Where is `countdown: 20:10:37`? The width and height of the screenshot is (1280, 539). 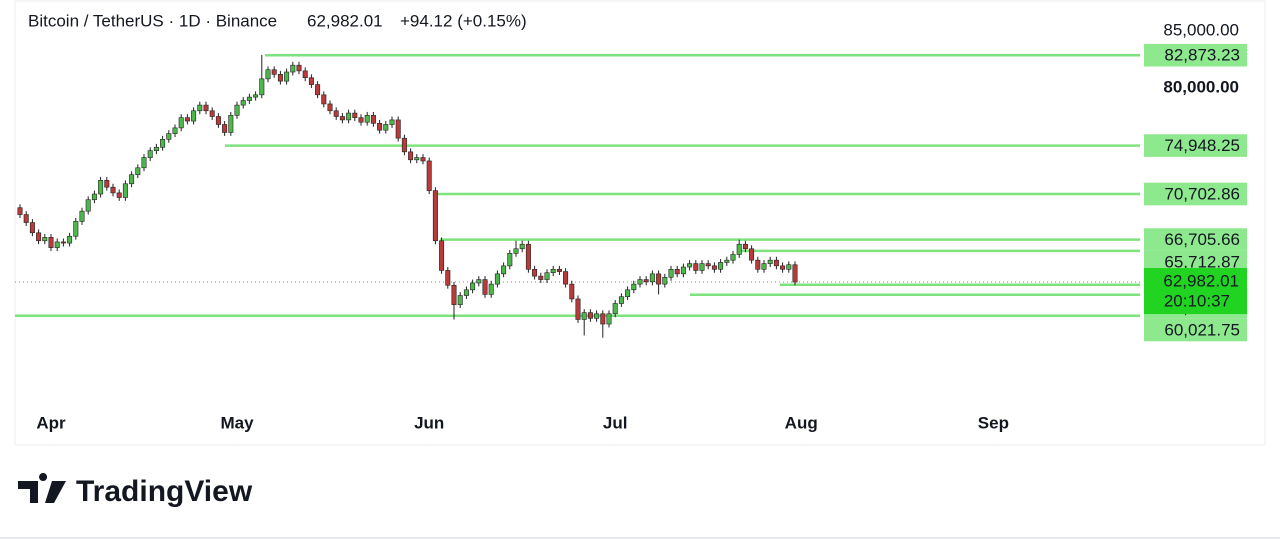
countdown: 20:10:37 is located at coordinates (1197, 301).